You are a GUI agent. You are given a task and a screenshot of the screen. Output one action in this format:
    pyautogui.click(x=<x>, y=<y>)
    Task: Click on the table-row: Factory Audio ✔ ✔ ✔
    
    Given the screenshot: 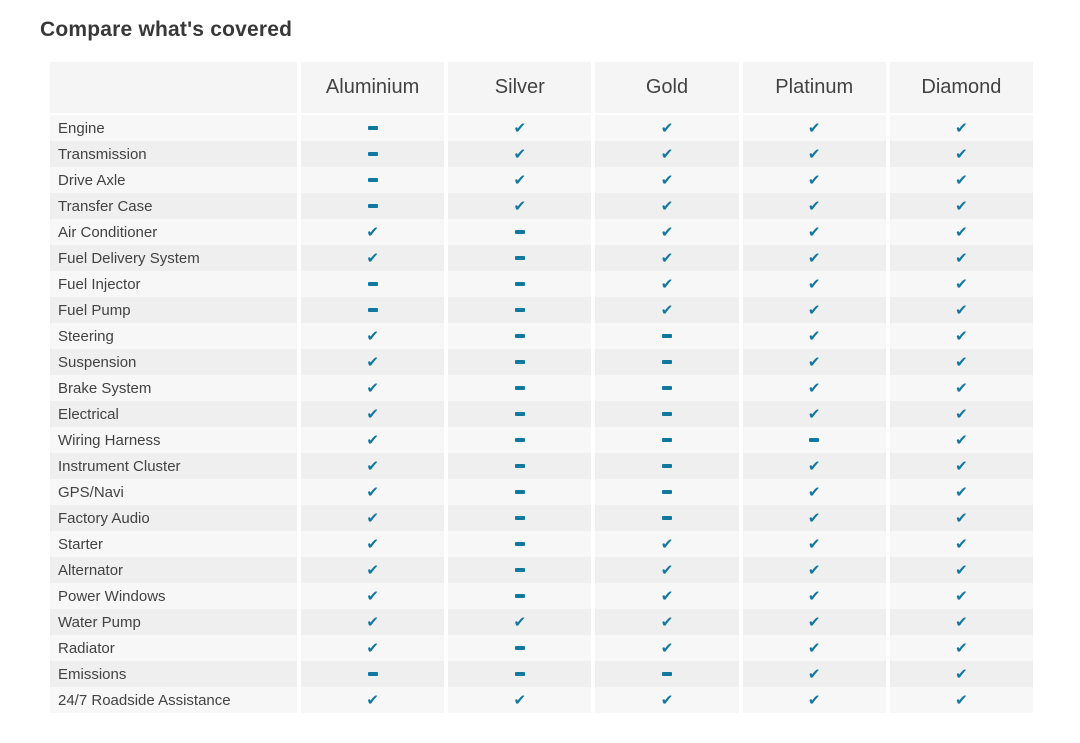 What is the action you would take?
    pyautogui.click(x=542, y=518)
    